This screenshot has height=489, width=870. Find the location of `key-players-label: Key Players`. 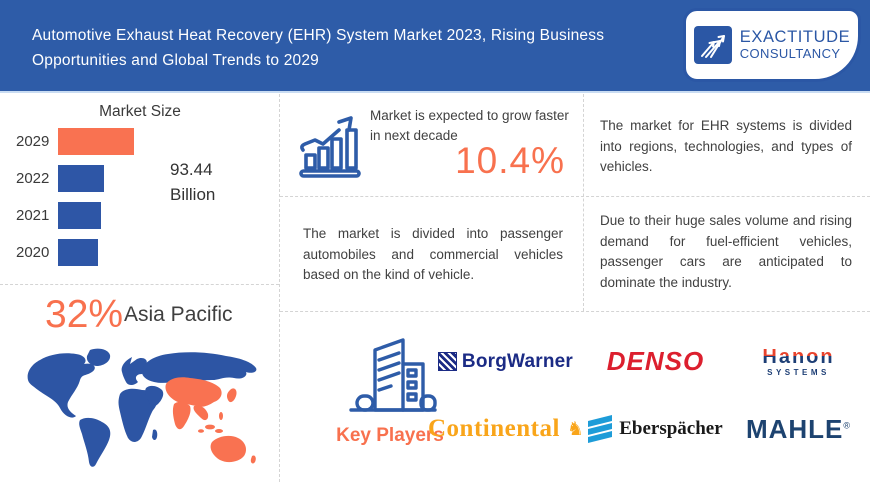

key-players-label: Key Players is located at coordinates (390, 435).